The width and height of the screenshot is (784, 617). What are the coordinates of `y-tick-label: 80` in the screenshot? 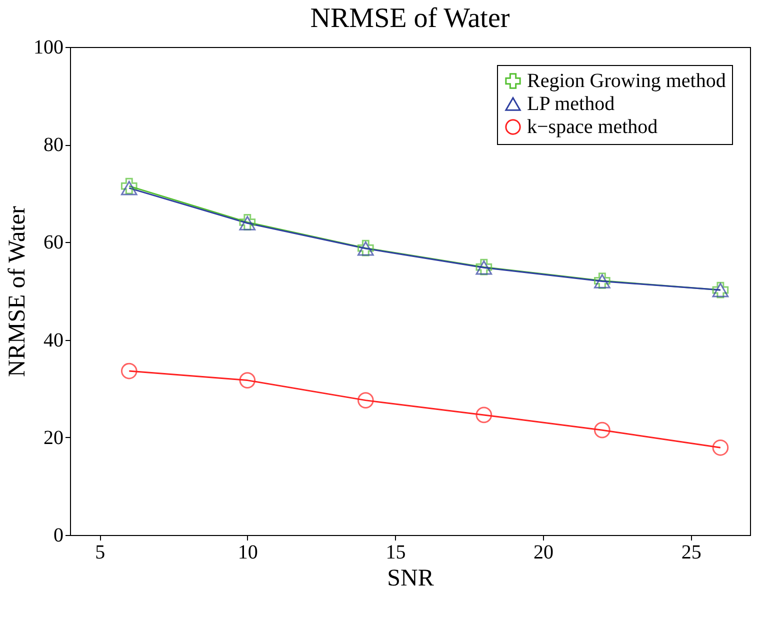 It's located at (54, 145).